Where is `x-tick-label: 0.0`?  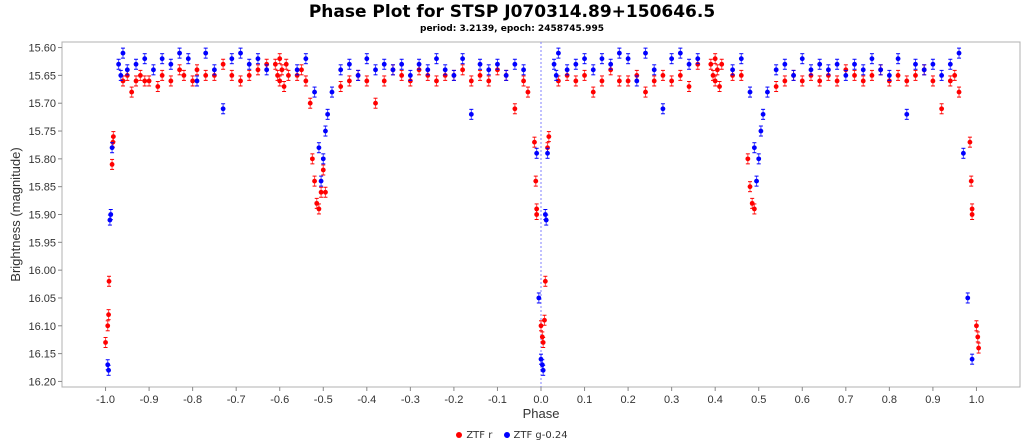 x-tick-label: 0.0 is located at coordinates (540, 400).